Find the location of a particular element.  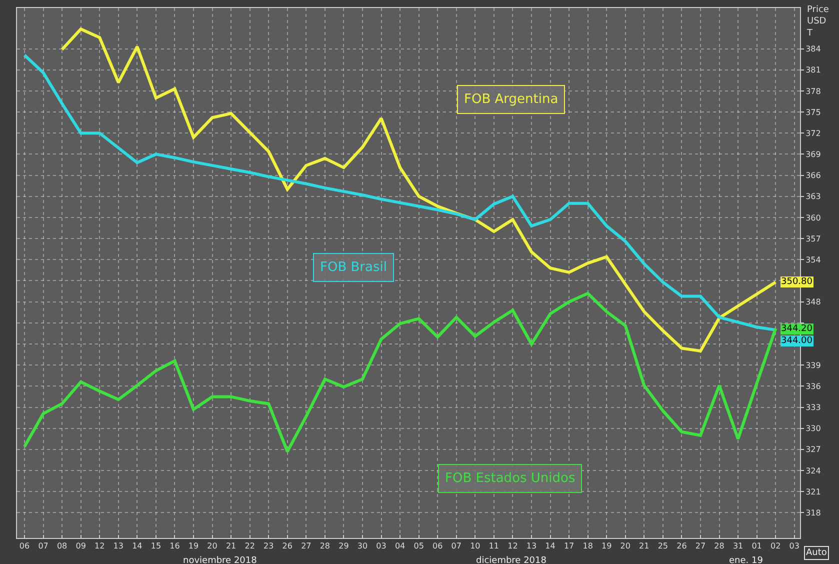

text: ene. 19 is located at coordinates (746, 560).